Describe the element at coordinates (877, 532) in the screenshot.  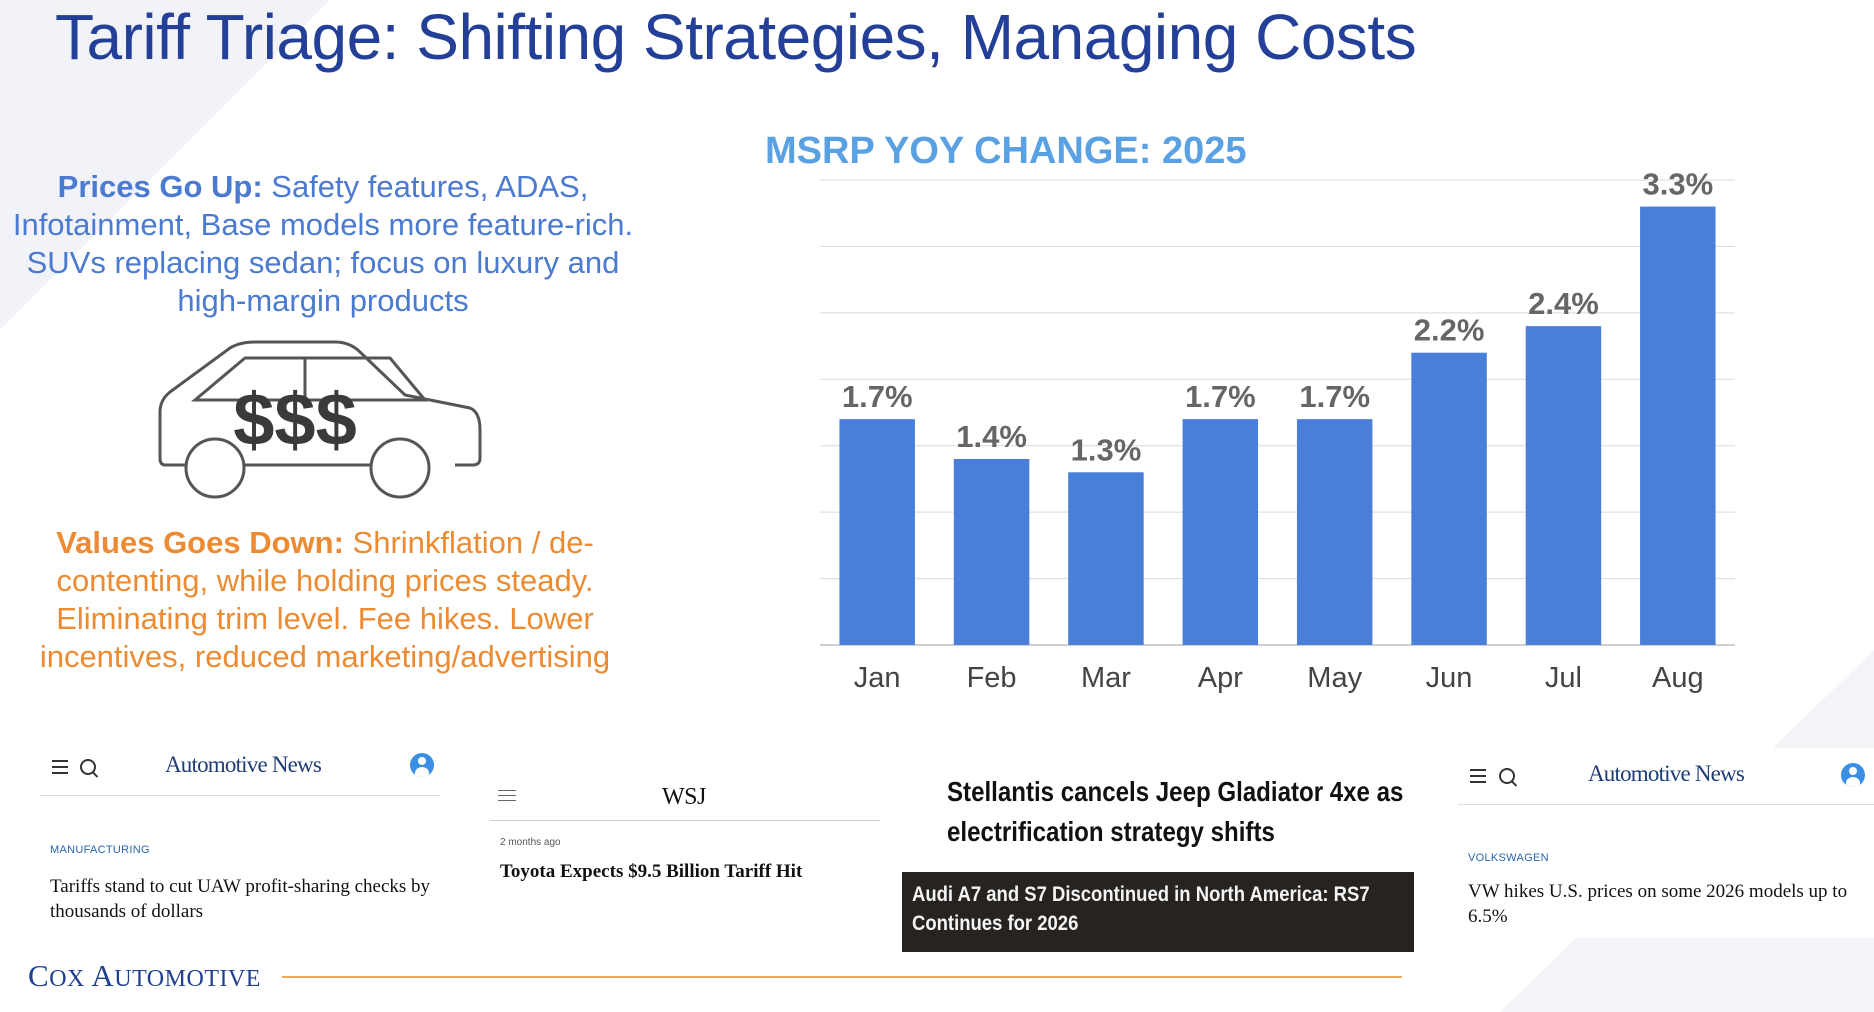
I see `bar-jan` at that location.